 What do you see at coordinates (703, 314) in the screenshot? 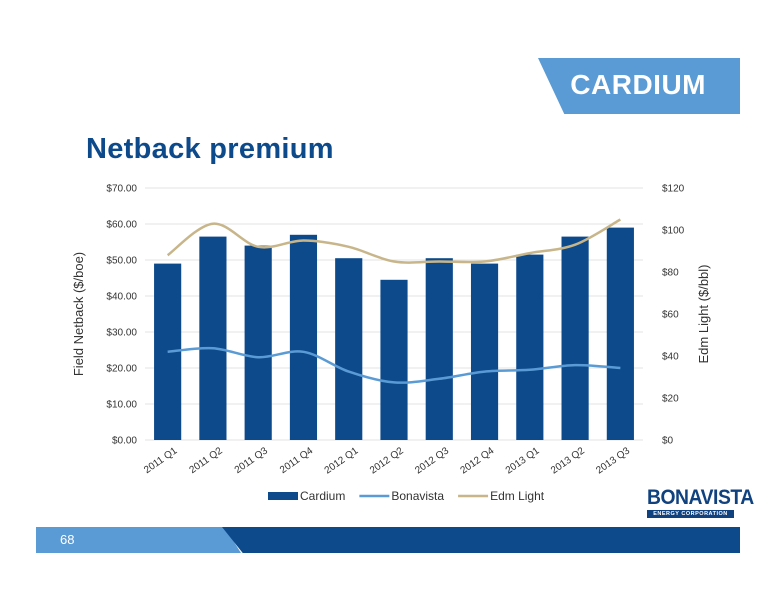
I see `y2-axis-title: Edm Light ($/bbl)` at bounding box center [703, 314].